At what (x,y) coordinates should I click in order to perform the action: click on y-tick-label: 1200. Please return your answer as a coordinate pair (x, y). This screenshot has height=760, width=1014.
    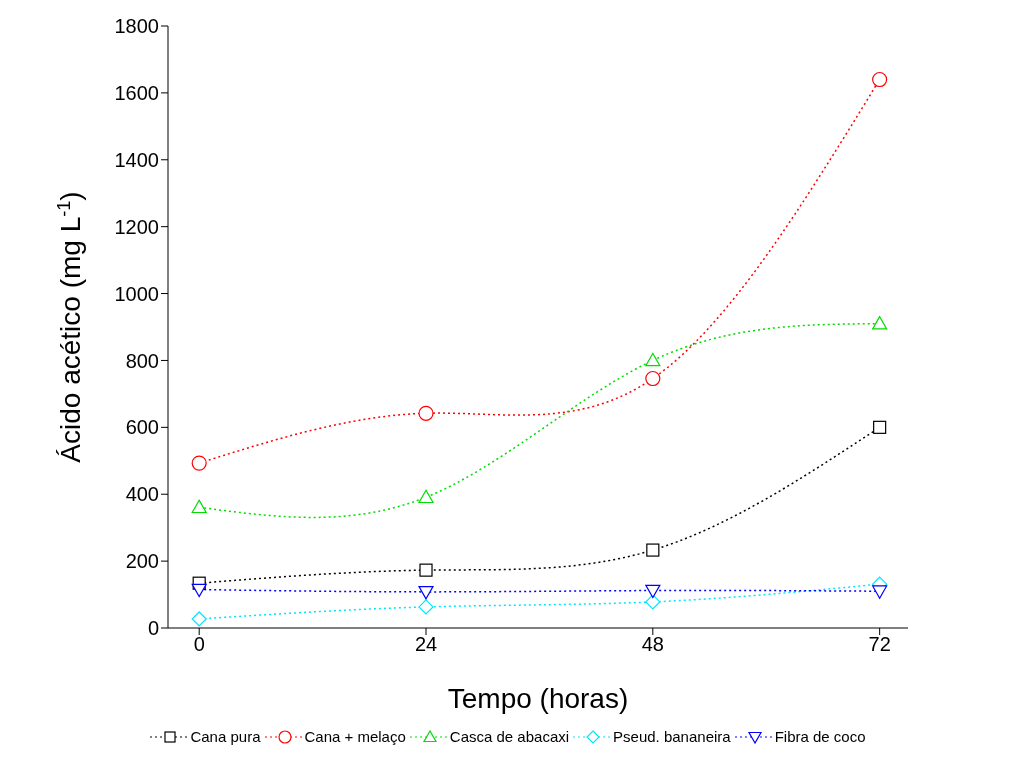
    Looking at the image, I should click on (136, 226).